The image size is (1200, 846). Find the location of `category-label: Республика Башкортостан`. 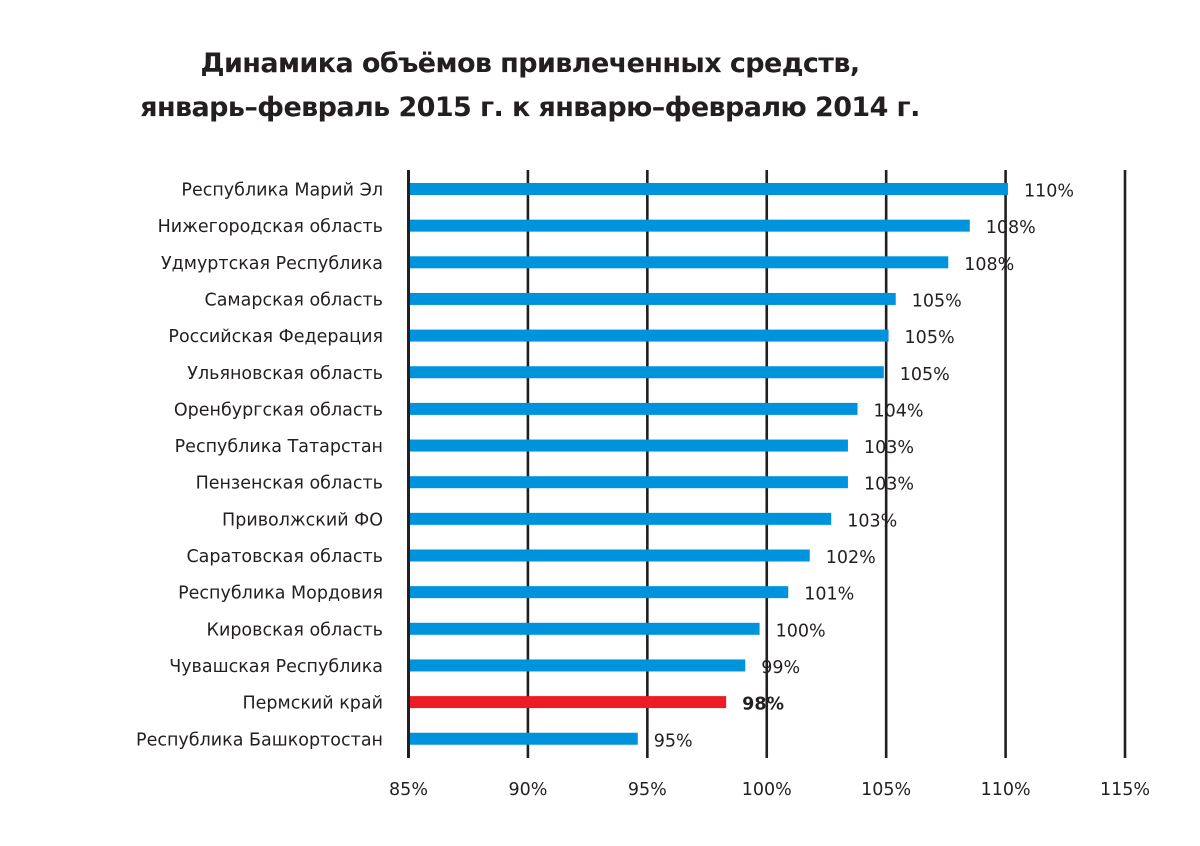

category-label: Республика Башкортостан is located at coordinates (259, 740).